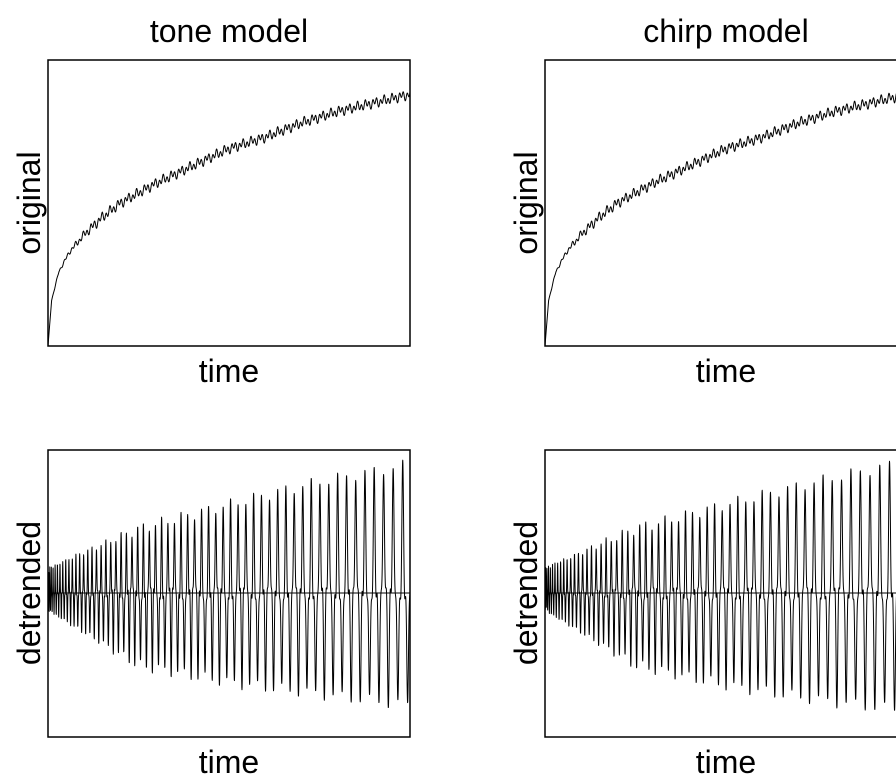 This screenshot has width=896, height=778. I want to click on title-tone-model: tone model, so click(229, 31).